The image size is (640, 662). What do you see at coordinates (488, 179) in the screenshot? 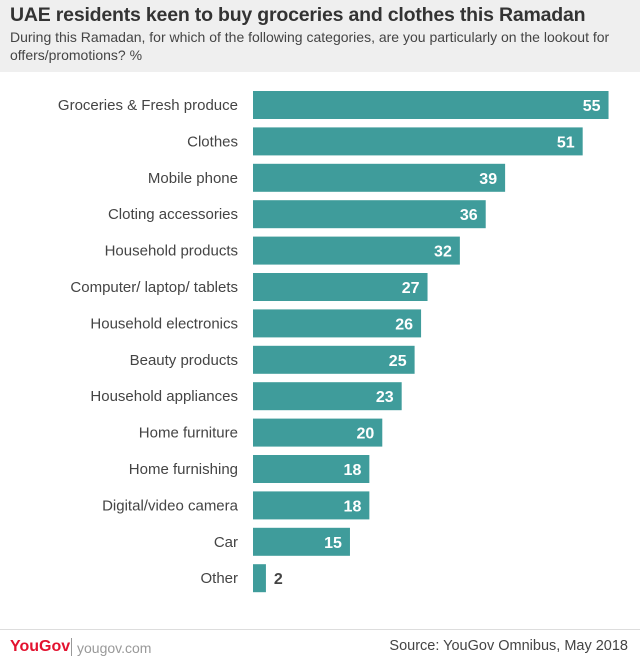
I see `value-label: 39` at bounding box center [488, 179].